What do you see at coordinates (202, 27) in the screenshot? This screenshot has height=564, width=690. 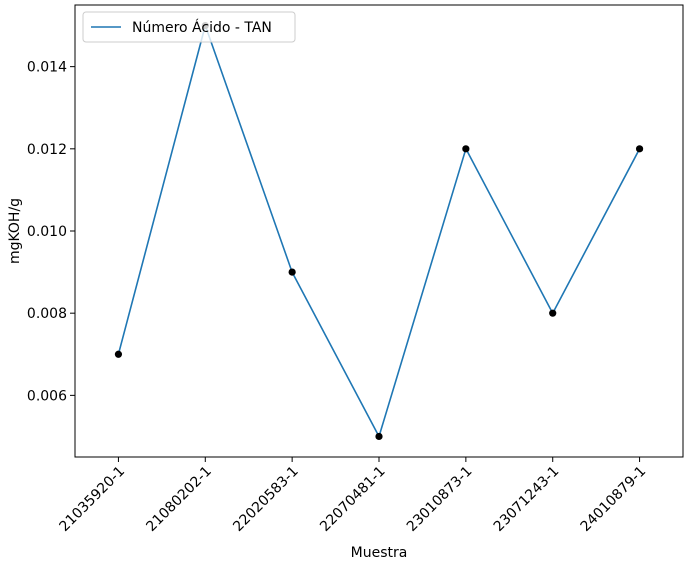 I see `legend-entry: Número Ácido - TAN` at bounding box center [202, 27].